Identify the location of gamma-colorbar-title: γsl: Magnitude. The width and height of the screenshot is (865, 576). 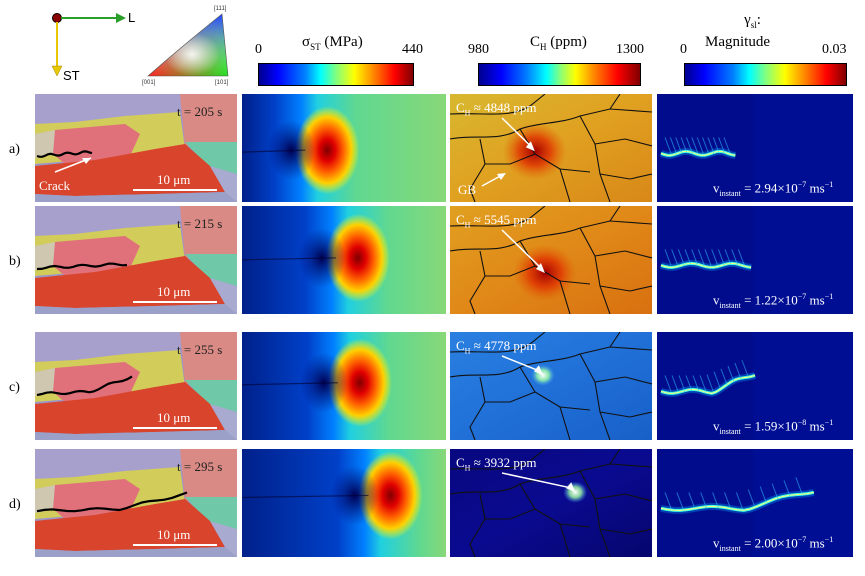
(737, 31).